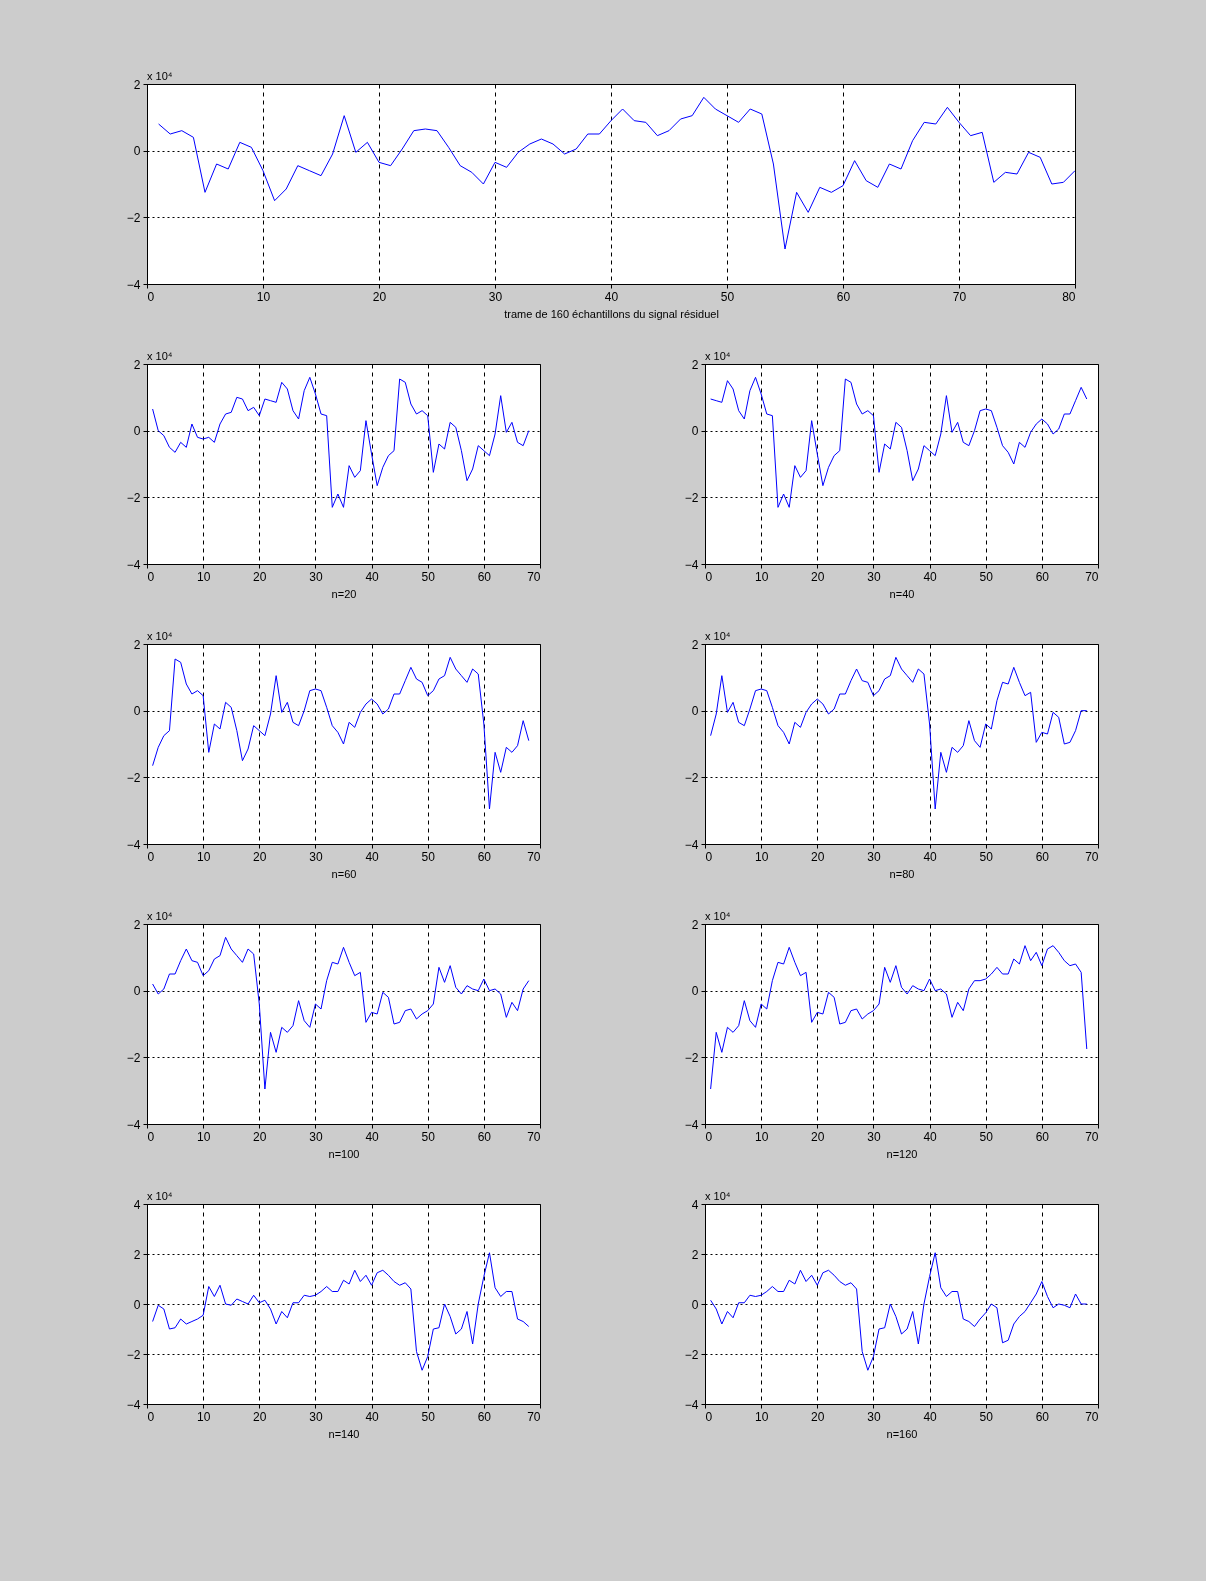 The image size is (1206, 1581). I want to click on x-axis-title: n=120, so click(902, 1153).